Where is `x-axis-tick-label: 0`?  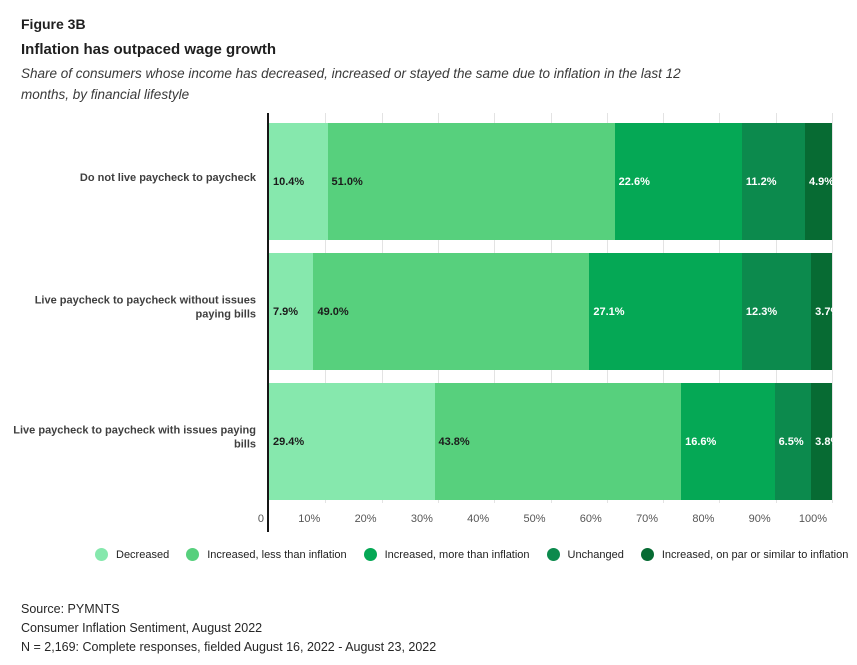
x-axis-tick-label: 0 is located at coordinates (260, 519).